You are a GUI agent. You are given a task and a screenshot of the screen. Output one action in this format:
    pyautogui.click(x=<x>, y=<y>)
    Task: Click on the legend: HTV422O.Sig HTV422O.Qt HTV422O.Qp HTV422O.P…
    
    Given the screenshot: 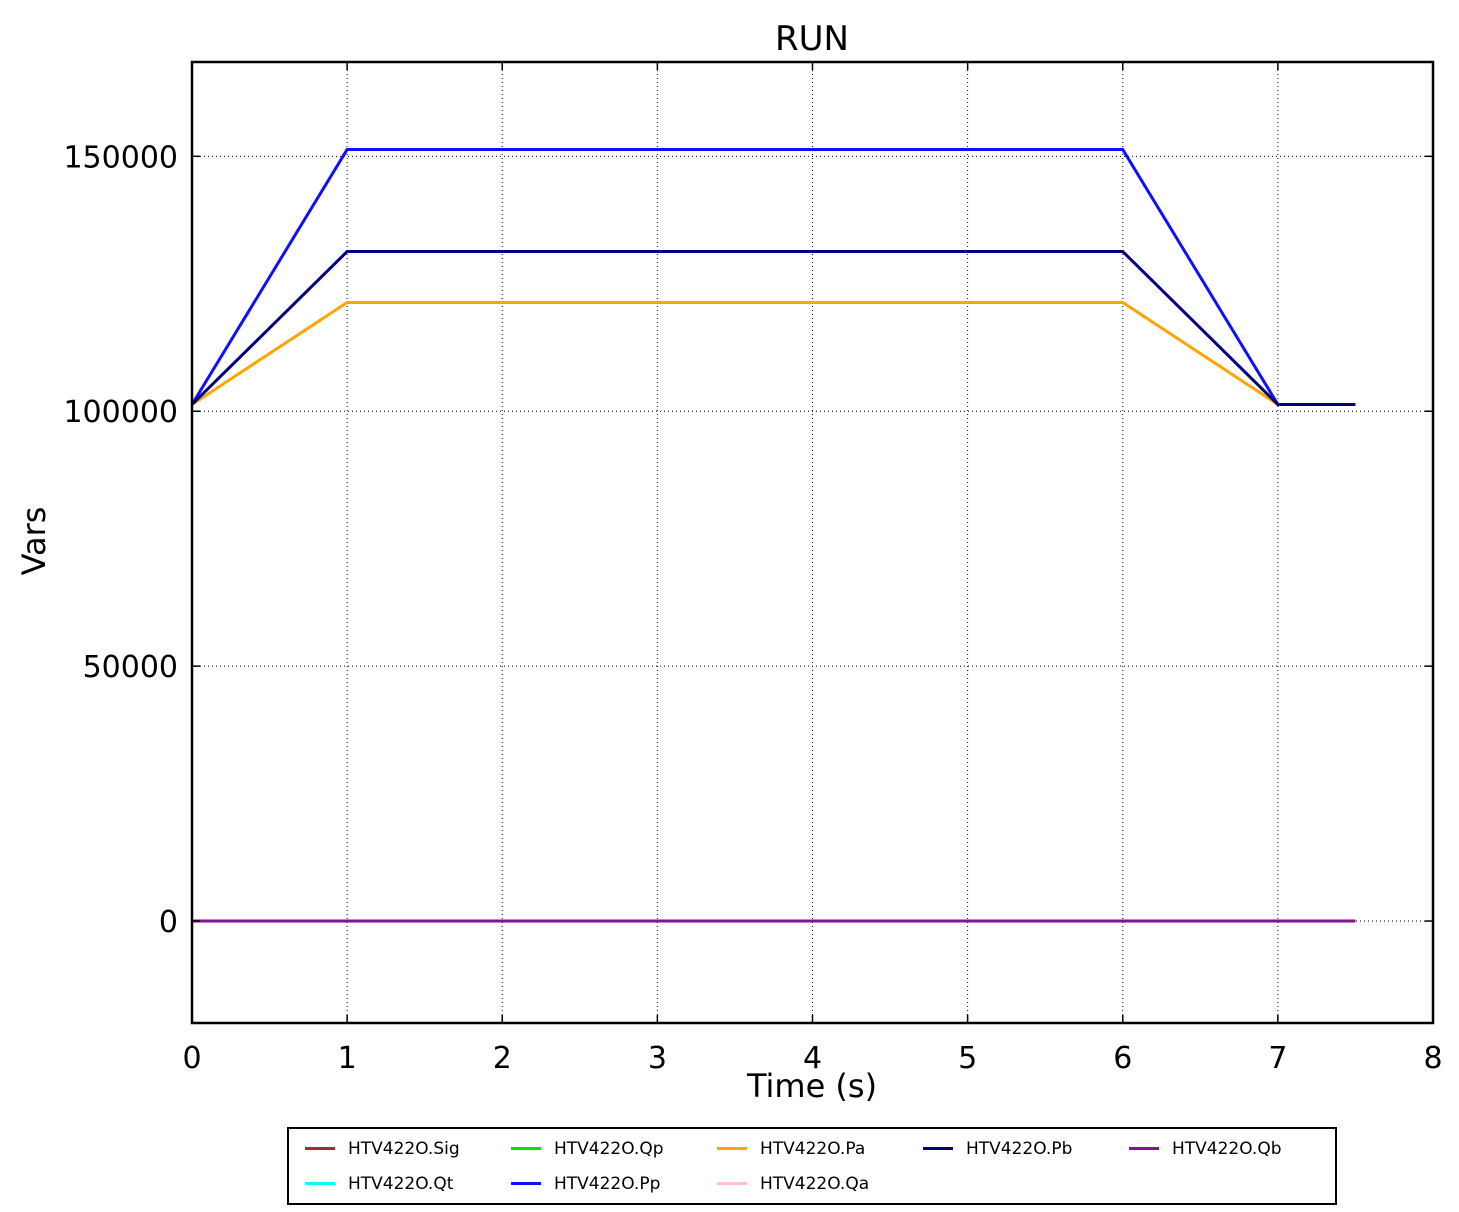 What is the action you would take?
    pyautogui.click(x=812, y=1166)
    